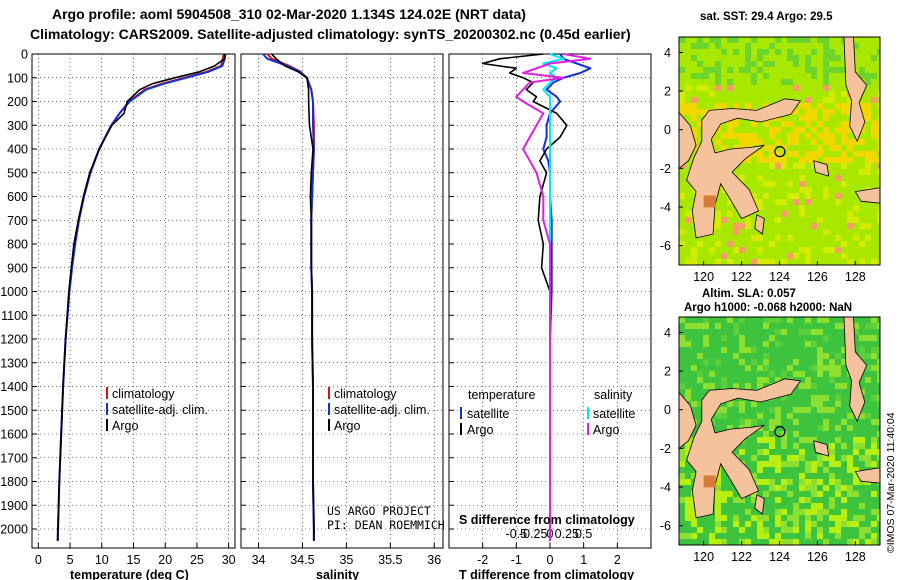 This screenshot has height=580, width=900. What do you see at coordinates (665, 169) in the screenshot?
I see `sst-y-tick-label: -2` at bounding box center [665, 169].